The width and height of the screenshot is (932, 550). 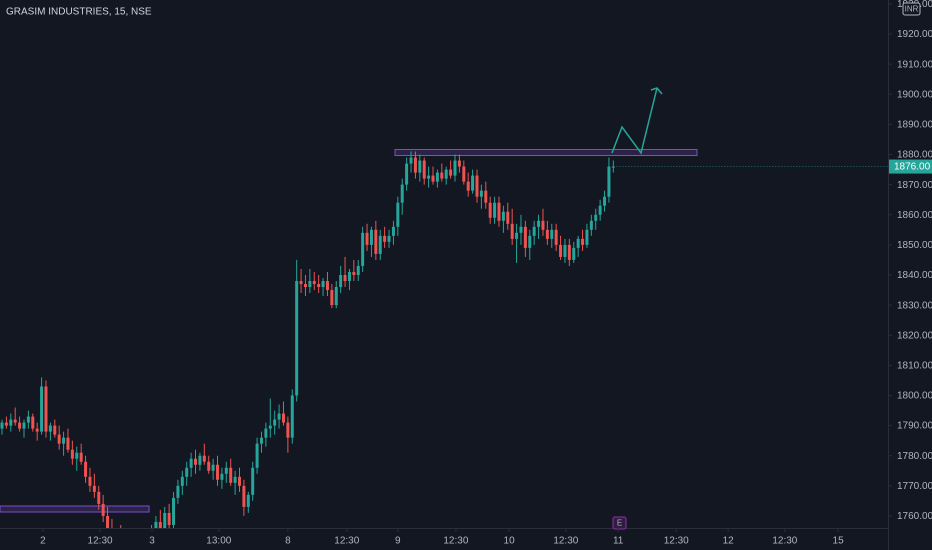 What do you see at coordinates (43, 541) in the screenshot?
I see `x-tick-label: 2` at bounding box center [43, 541].